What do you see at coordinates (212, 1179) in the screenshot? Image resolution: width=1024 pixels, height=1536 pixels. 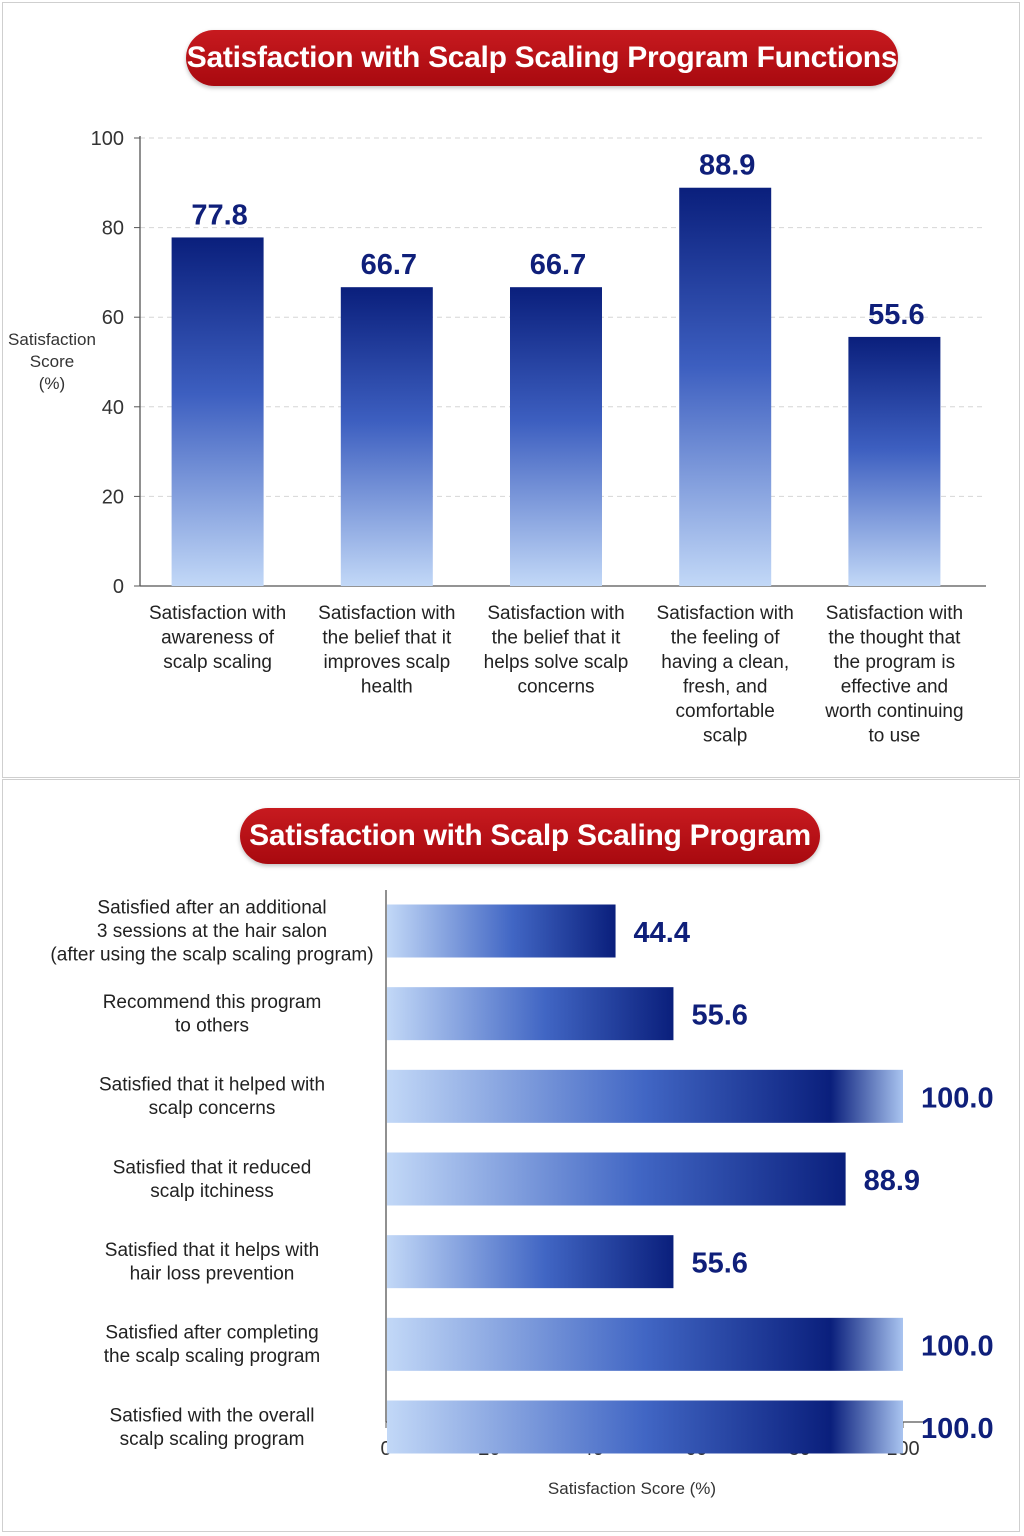 I see `y-category-label: Satisfied that it reduced scalp itchiness` at bounding box center [212, 1179].